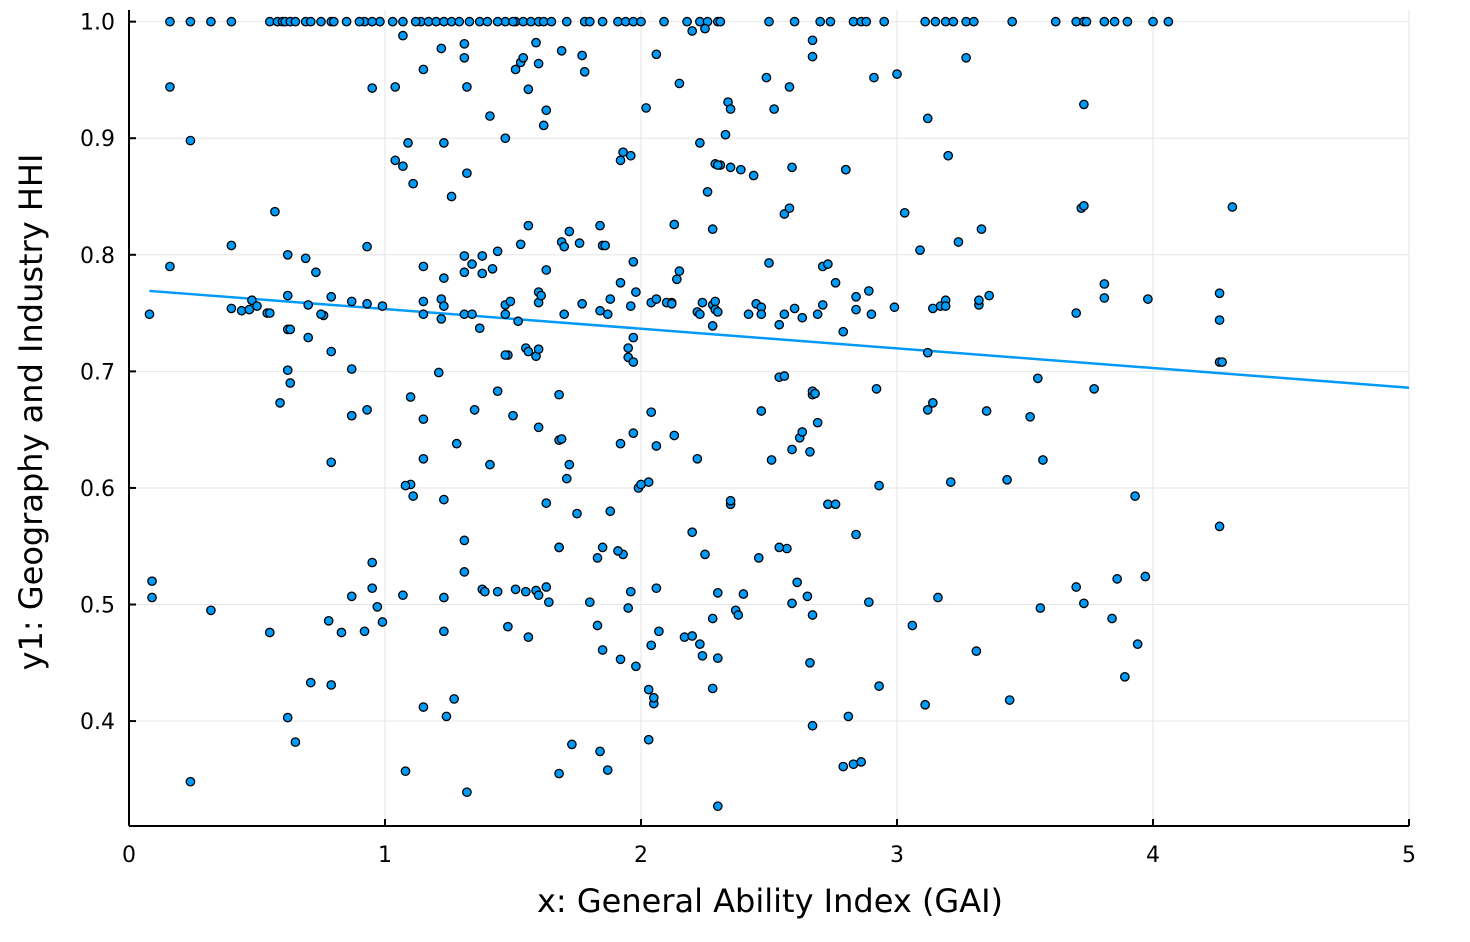 The image size is (1470, 942). I want to click on y-tick-label: 0.7, so click(97, 372).